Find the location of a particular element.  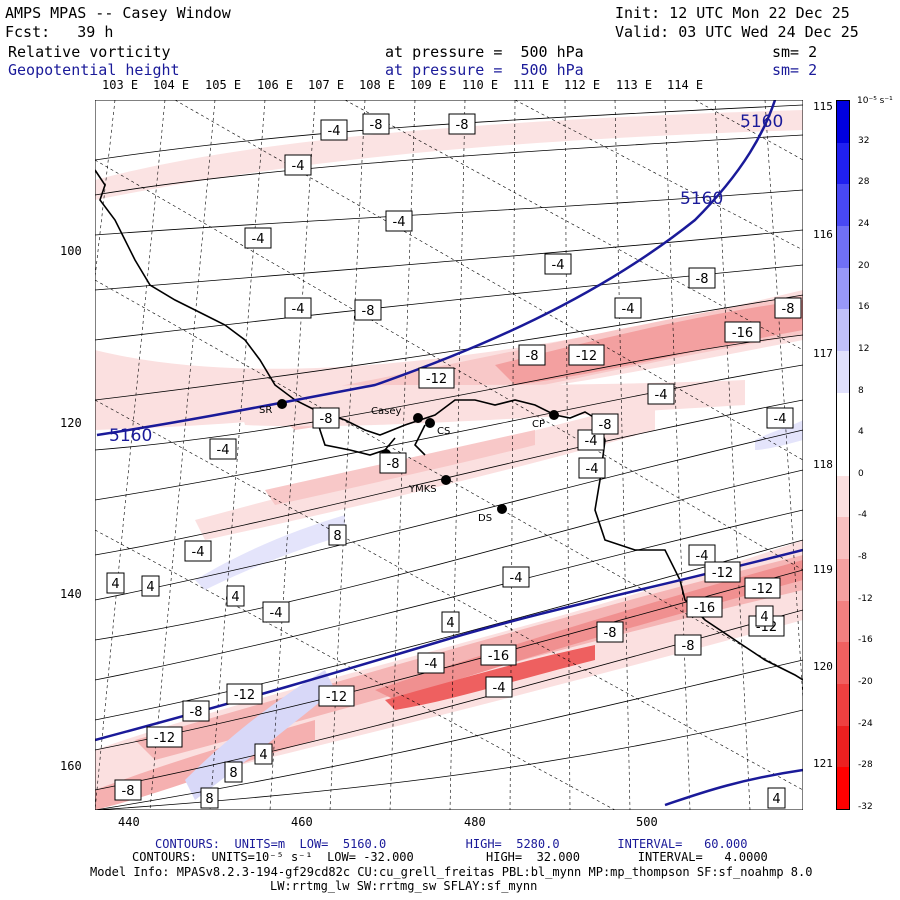

station-label: YMKS is located at coordinates (422, 489).